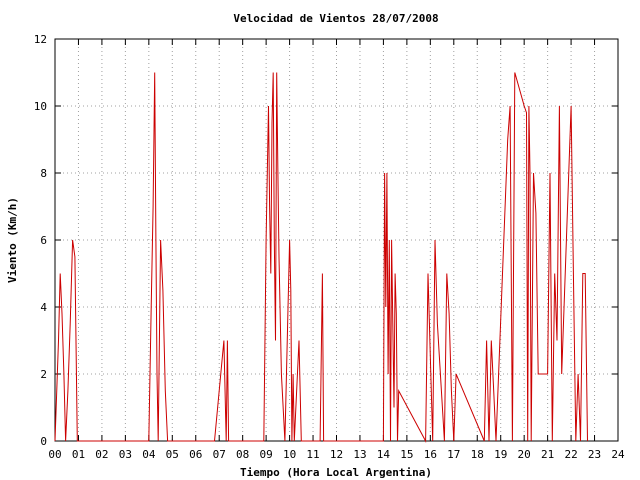  What do you see at coordinates (477, 454) in the screenshot?
I see `x-tick-label: 18` at bounding box center [477, 454].